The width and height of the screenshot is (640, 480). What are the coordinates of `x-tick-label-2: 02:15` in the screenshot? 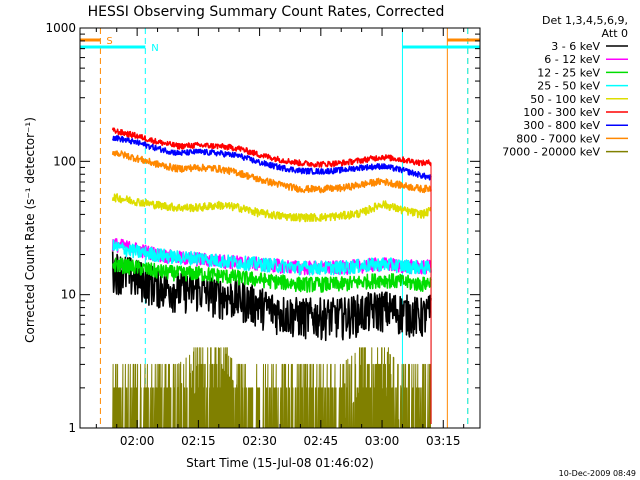 It's located at (198, 441).